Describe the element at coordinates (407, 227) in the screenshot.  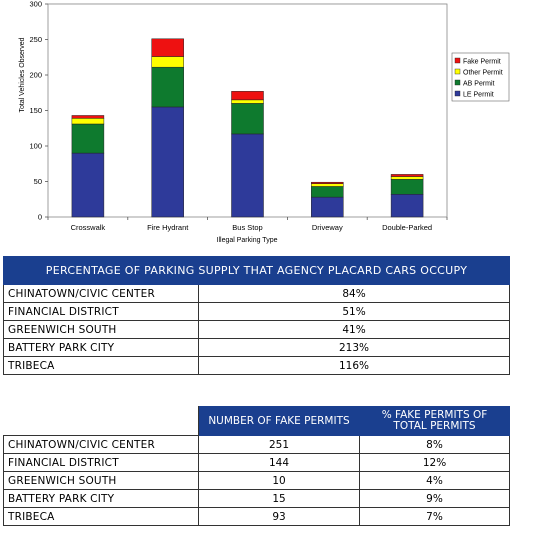
I see `x-tick-label: Double-Parked` at that location.